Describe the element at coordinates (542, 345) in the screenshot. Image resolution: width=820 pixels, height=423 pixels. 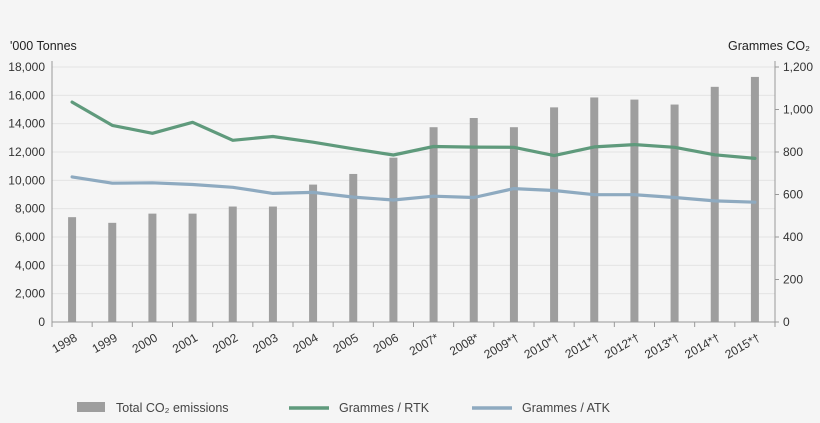
I see `x-tick-label: 2010*†` at that location.